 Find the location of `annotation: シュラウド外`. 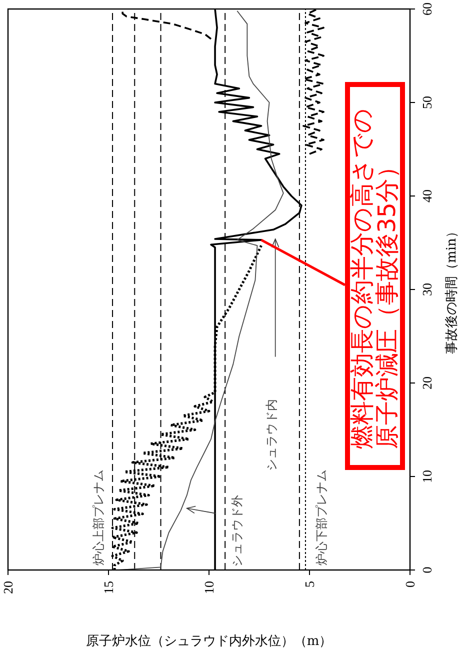

annotation: シュラウド外 is located at coordinates (237, 531).